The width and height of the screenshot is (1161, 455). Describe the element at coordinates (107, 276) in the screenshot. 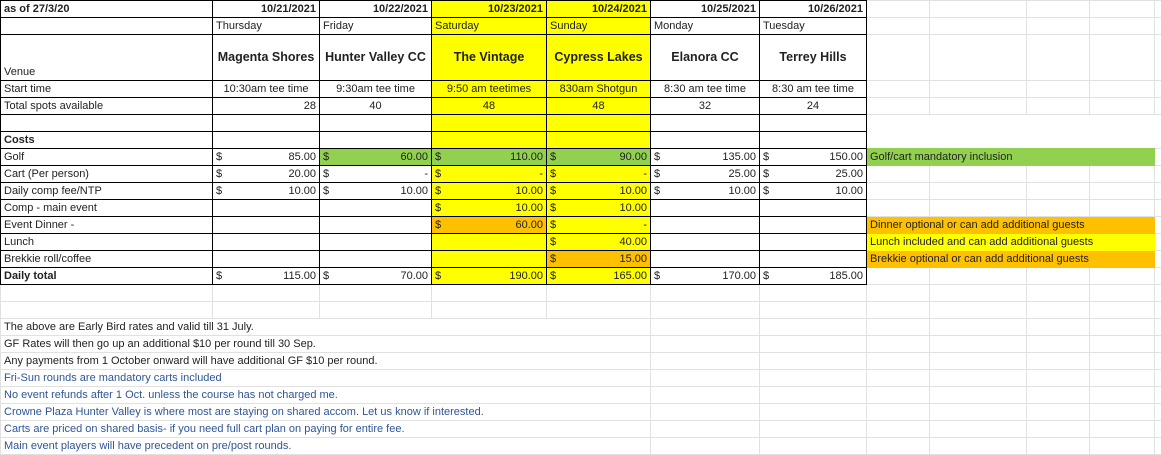

I see `daily-total-label: Daily total` at that location.